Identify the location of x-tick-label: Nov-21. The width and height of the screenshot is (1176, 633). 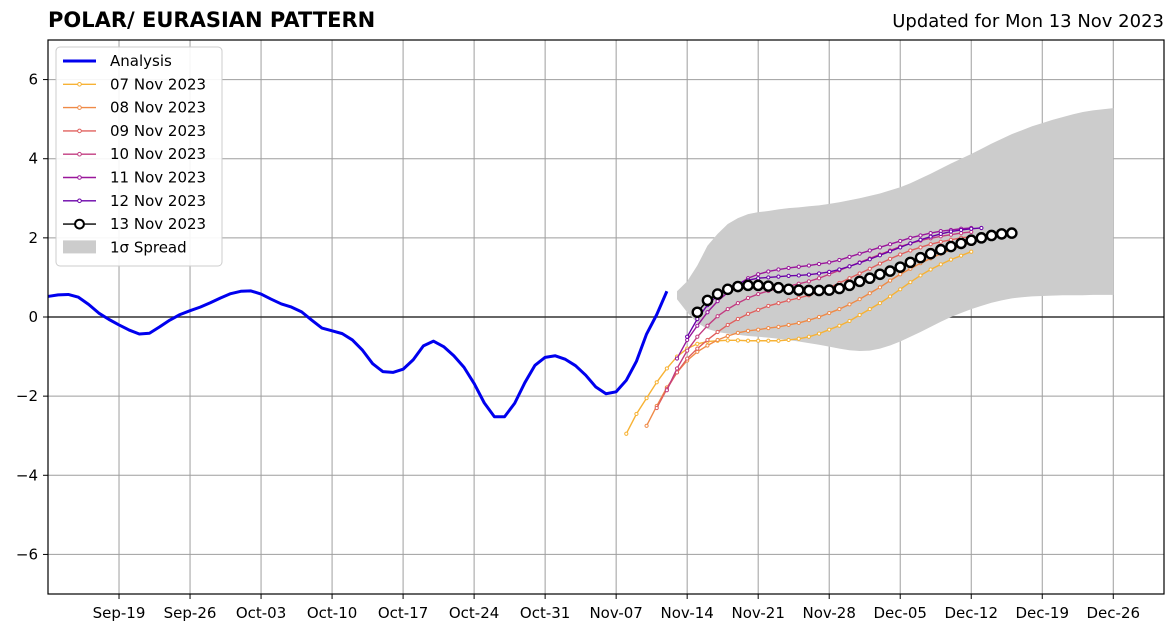
(757, 613).